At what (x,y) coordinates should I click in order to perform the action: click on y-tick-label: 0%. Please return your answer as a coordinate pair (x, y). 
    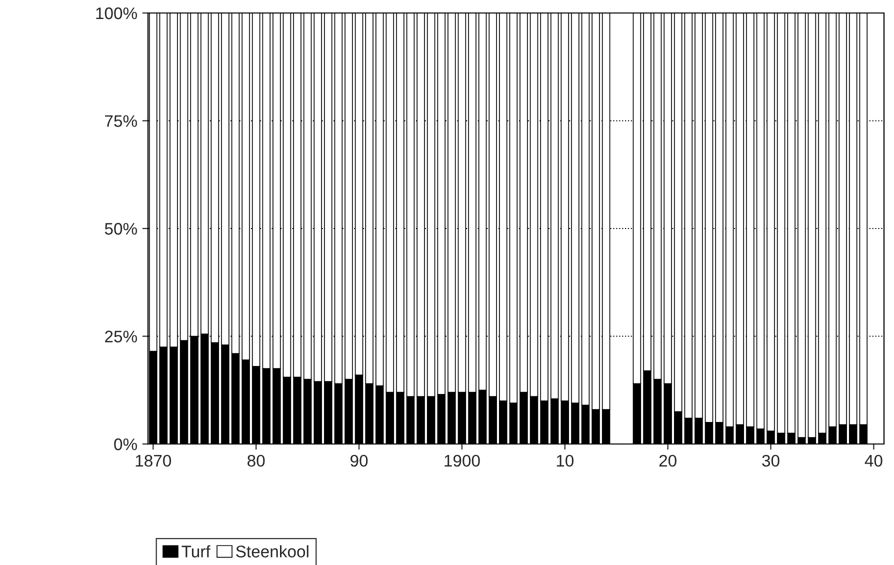
    Looking at the image, I should click on (125, 444).